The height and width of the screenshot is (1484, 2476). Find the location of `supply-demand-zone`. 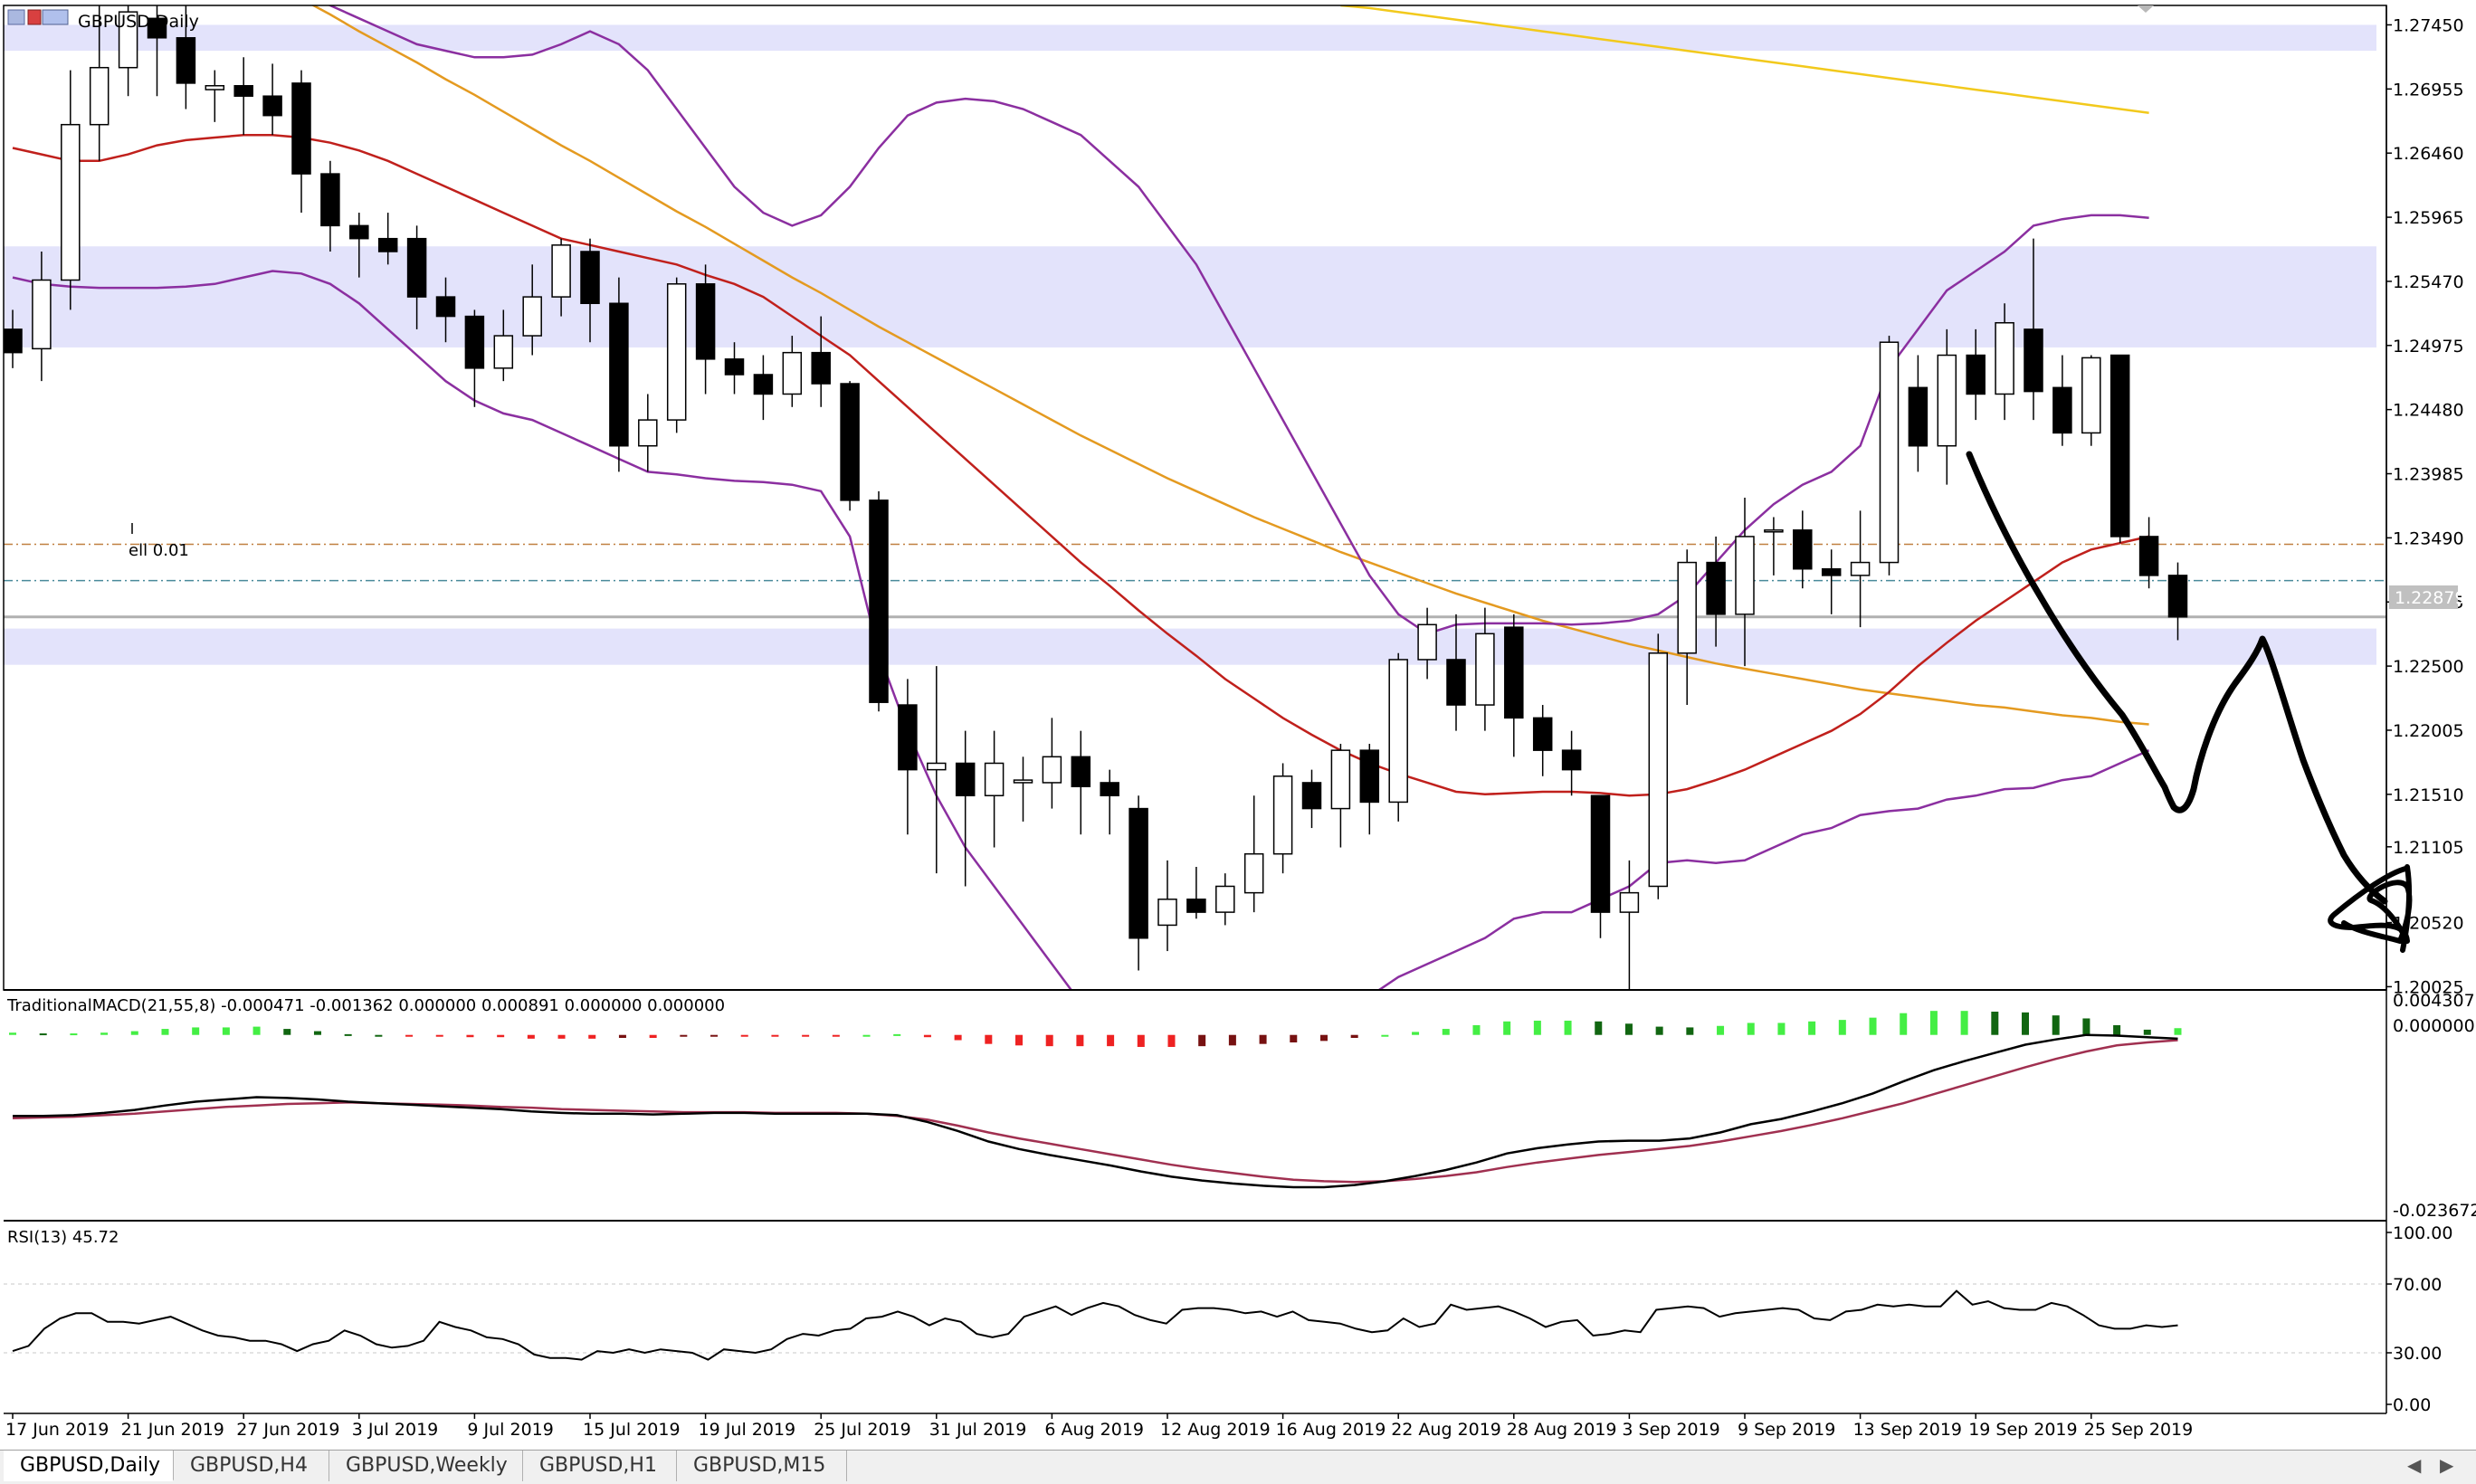

supply-demand-zone is located at coordinates (1190, 646).